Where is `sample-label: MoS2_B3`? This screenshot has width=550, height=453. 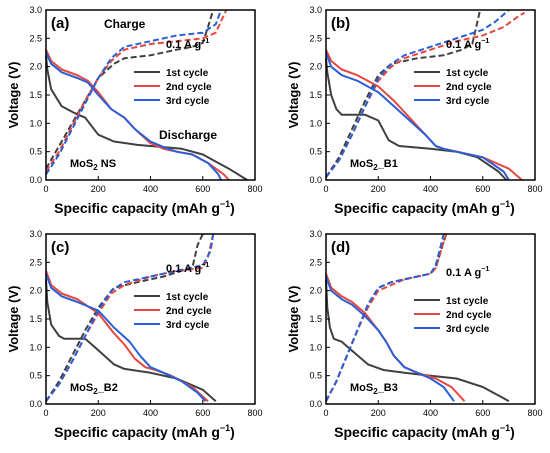 sample-label: MoS2_B3 is located at coordinates (374, 389).